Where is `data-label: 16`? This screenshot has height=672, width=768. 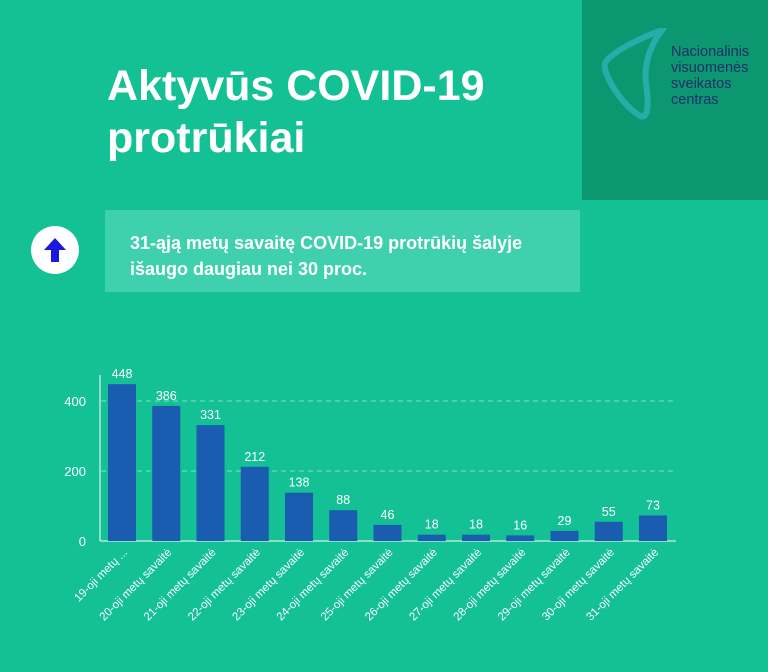 data-label: 16 is located at coordinates (520, 525).